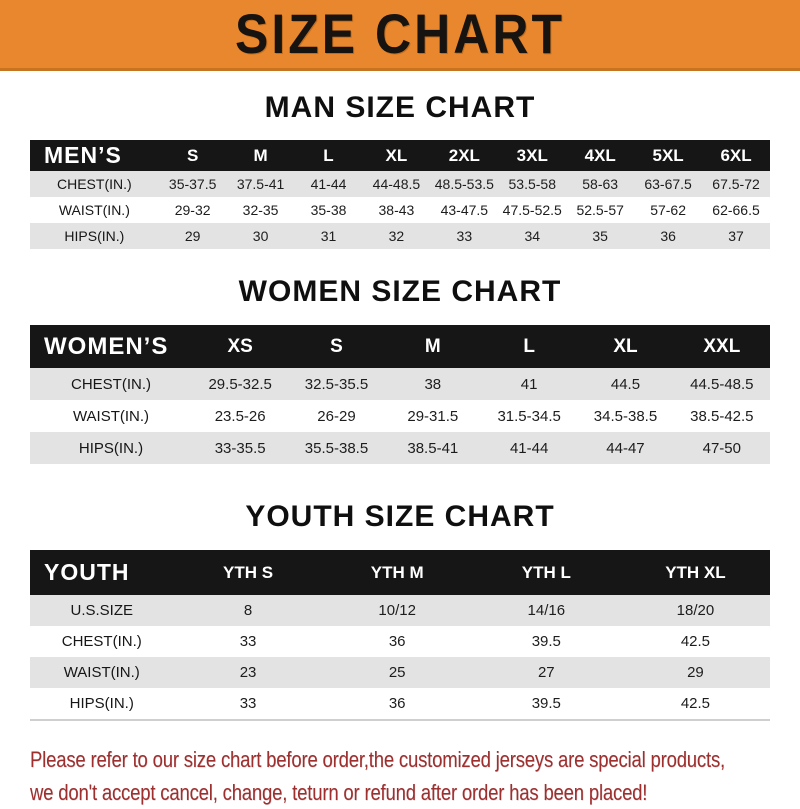  What do you see at coordinates (625, 384) in the screenshot?
I see `value-cell: 44.5` at bounding box center [625, 384].